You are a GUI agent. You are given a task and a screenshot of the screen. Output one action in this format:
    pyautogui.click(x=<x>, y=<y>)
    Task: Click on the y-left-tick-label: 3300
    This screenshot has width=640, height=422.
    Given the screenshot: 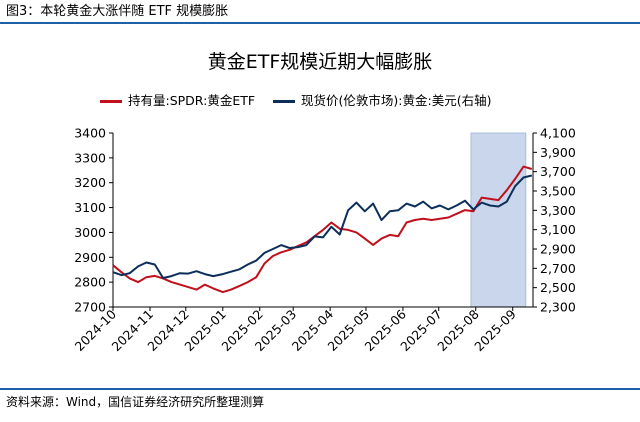 What is the action you would take?
    pyautogui.click(x=90, y=157)
    